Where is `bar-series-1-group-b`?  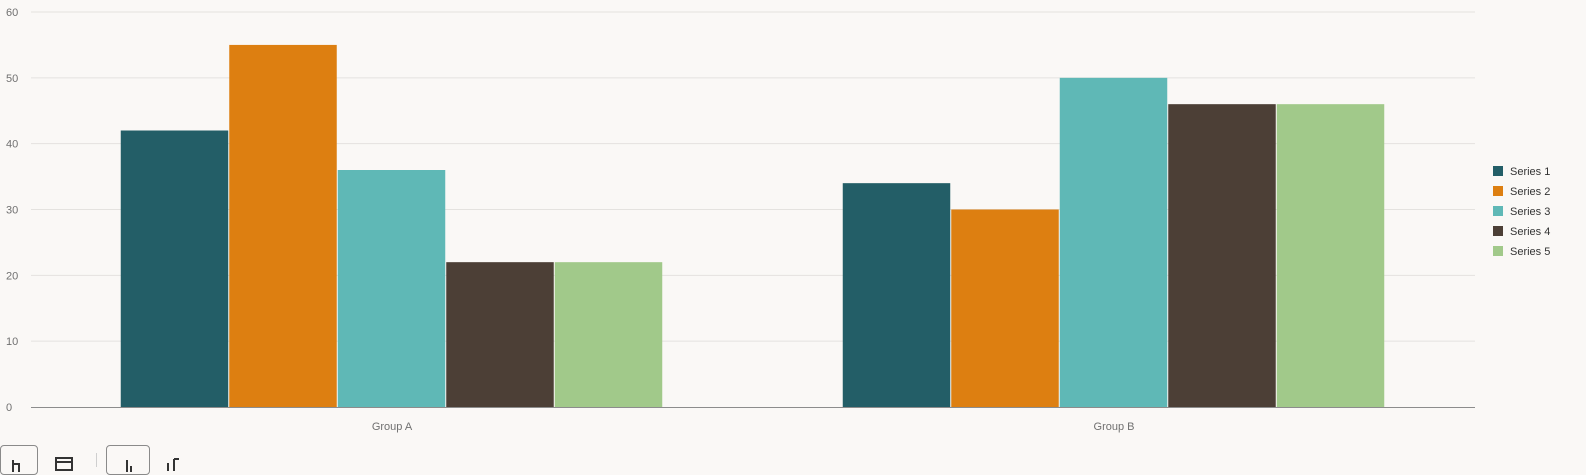 bar-series-1-group-b is located at coordinates (896, 295).